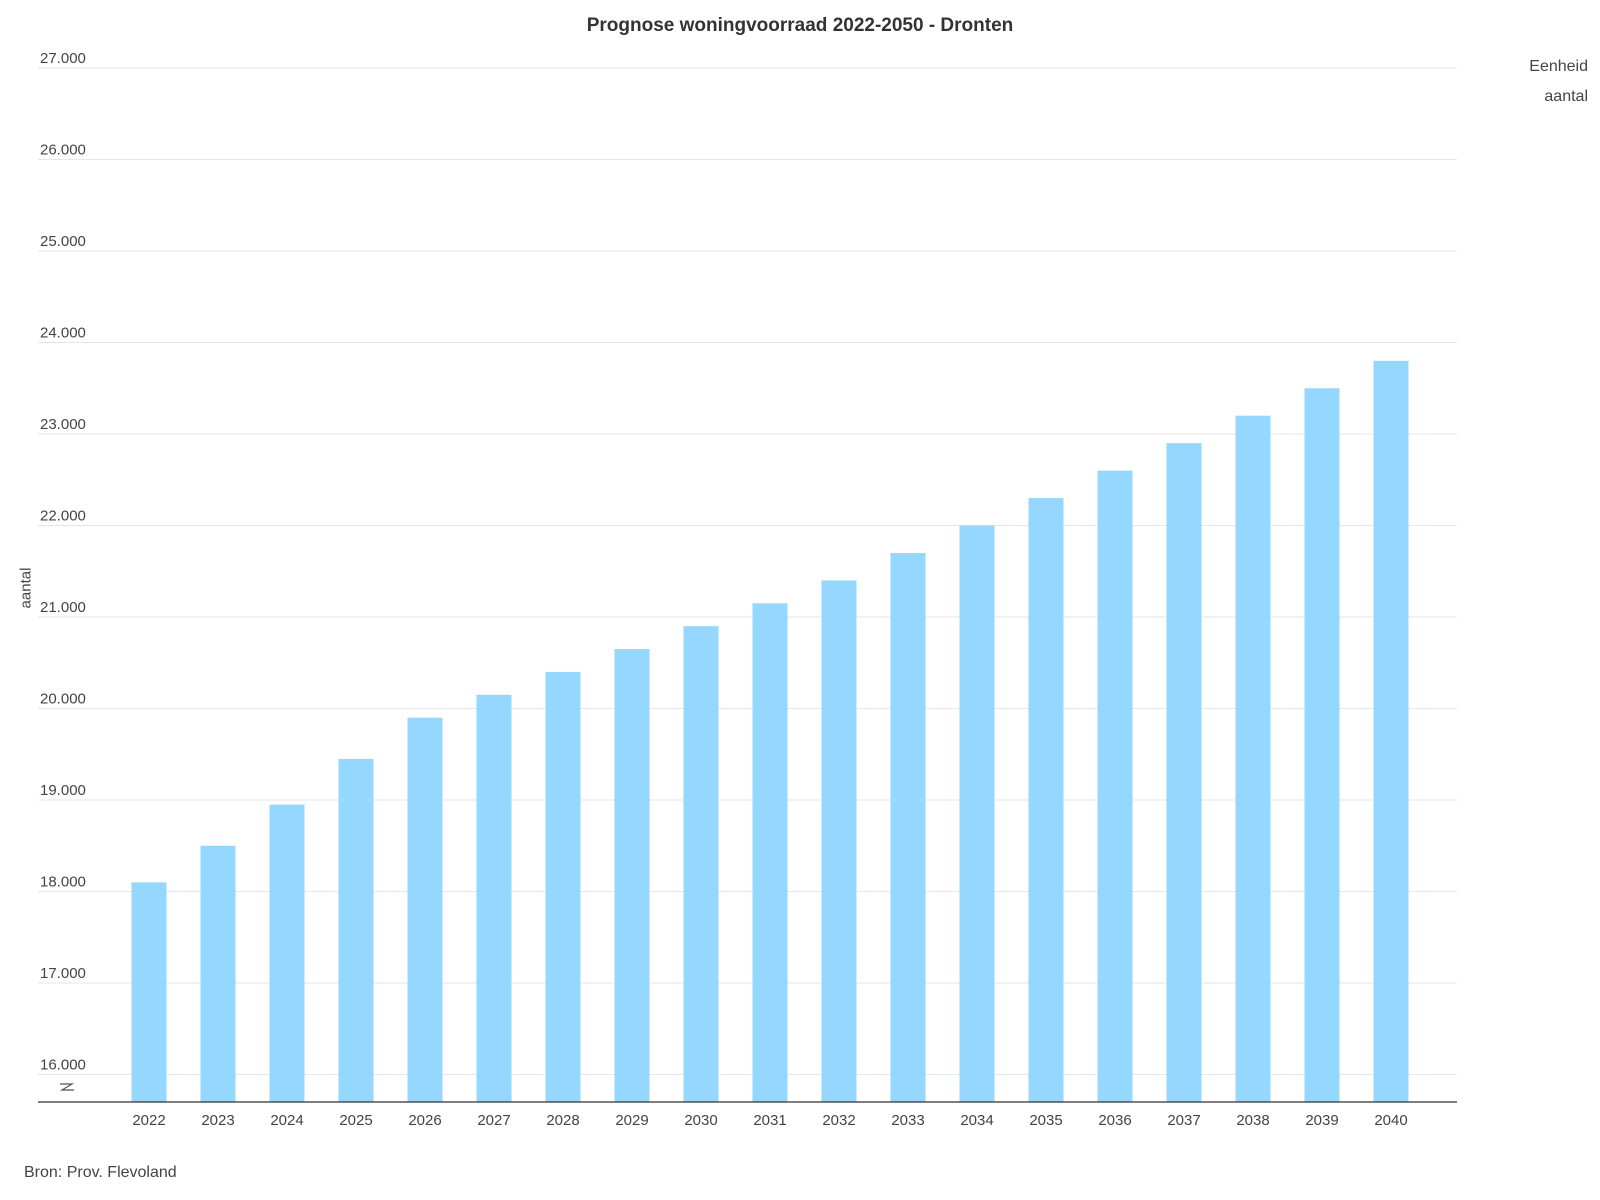  I want to click on x-tick-label: 2028, so click(562, 1120).